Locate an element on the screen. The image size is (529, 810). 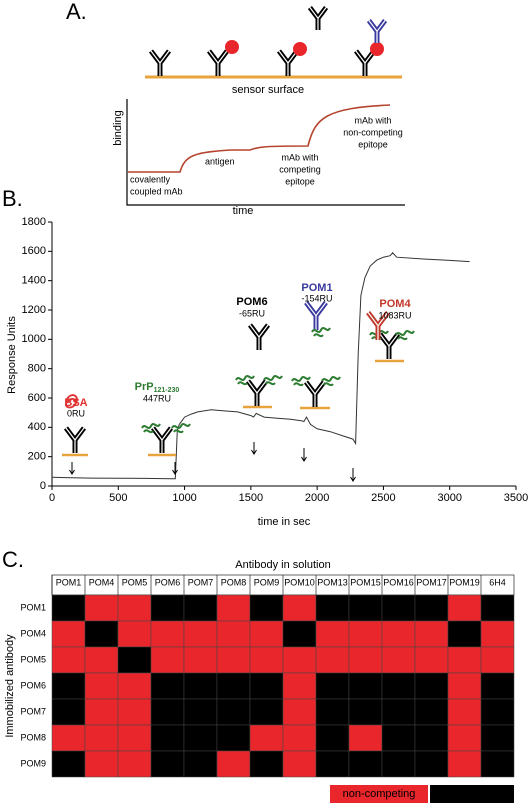
diagram-axes is located at coordinates (265, 152).